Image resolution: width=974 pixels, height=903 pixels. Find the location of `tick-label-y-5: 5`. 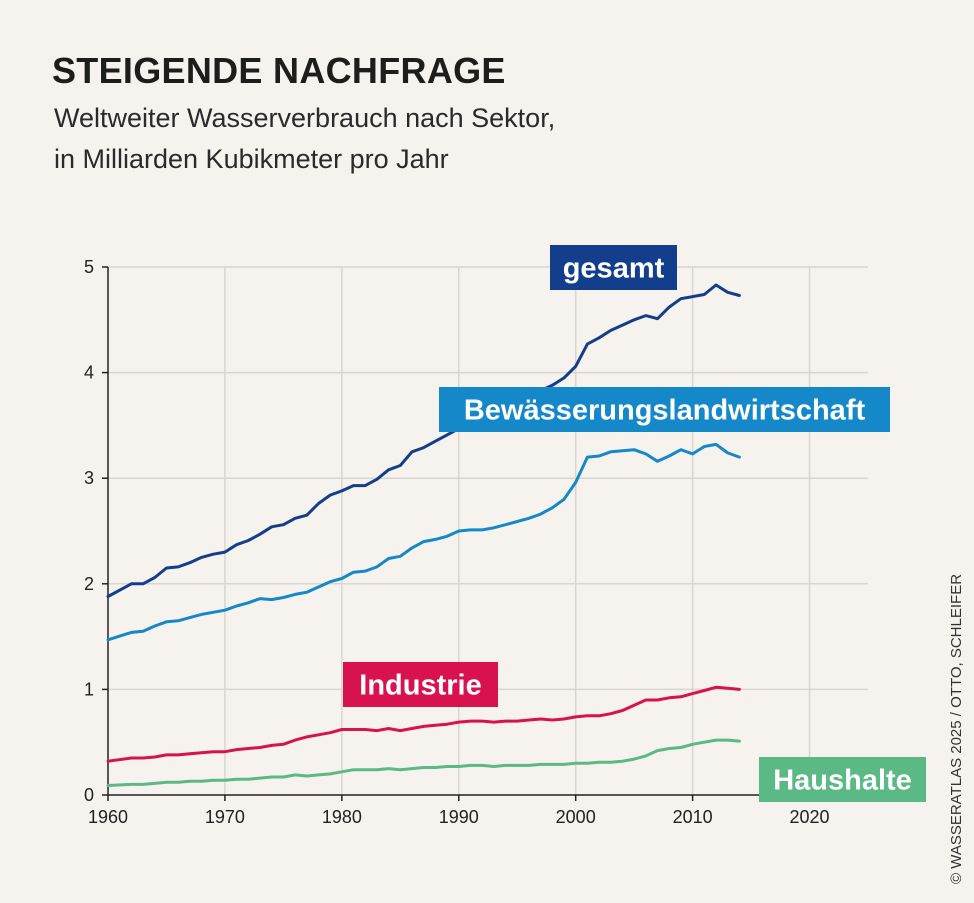

tick-label-y-5: 5 is located at coordinates (89, 267).